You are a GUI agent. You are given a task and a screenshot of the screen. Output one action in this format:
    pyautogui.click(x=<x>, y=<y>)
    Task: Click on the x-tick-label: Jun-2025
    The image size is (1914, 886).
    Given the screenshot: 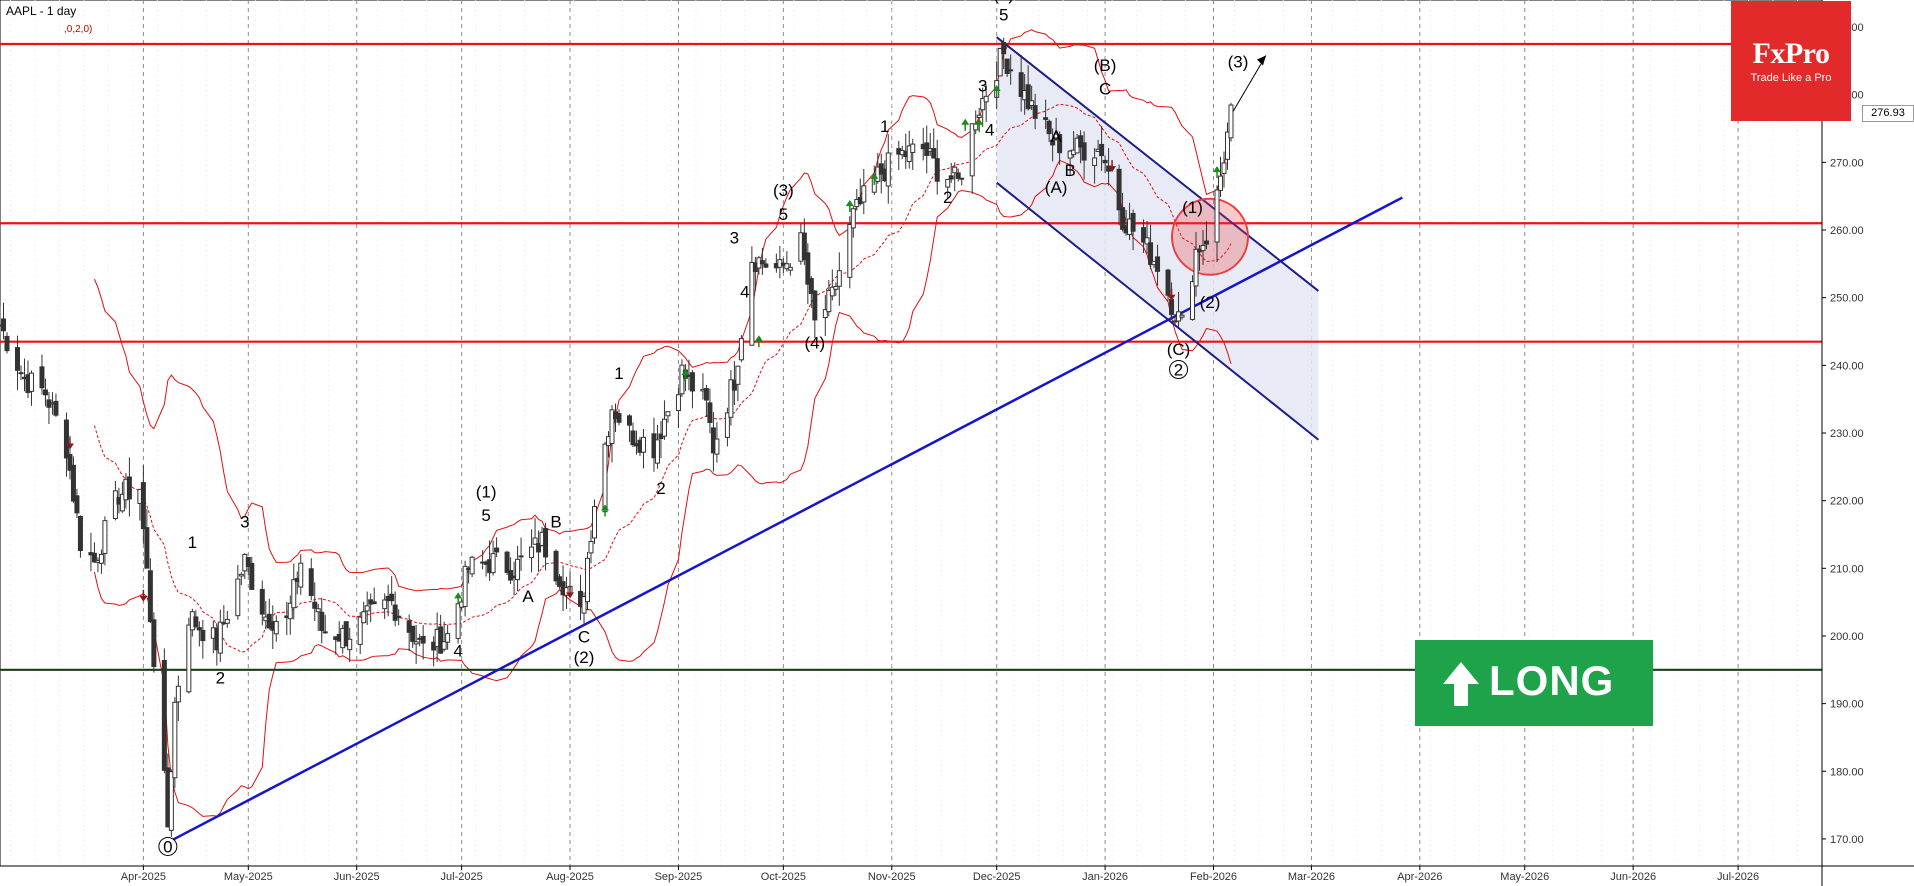 What is the action you would take?
    pyautogui.click(x=357, y=877)
    